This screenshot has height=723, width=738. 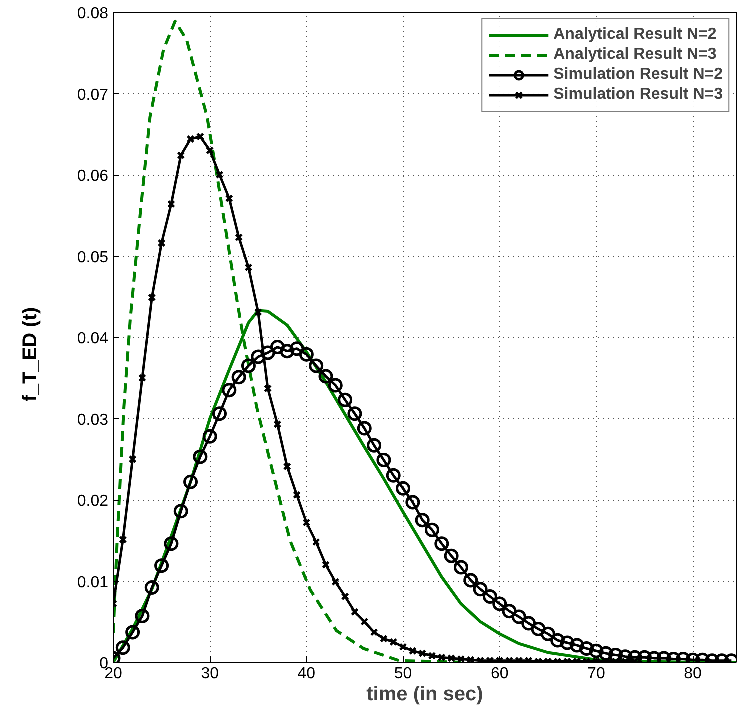 What do you see at coordinates (93, 501) in the screenshot?
I see `y-tick-label: 0.02` at bounding box center [93, 501].